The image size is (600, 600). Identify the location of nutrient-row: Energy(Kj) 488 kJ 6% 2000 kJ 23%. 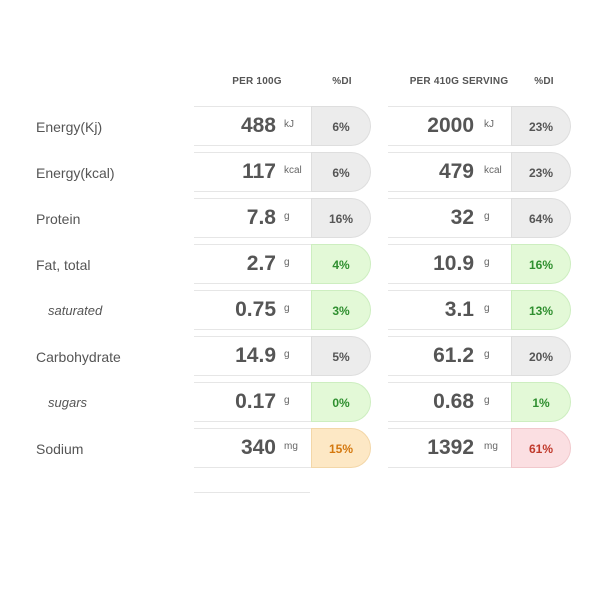
(300, 127).